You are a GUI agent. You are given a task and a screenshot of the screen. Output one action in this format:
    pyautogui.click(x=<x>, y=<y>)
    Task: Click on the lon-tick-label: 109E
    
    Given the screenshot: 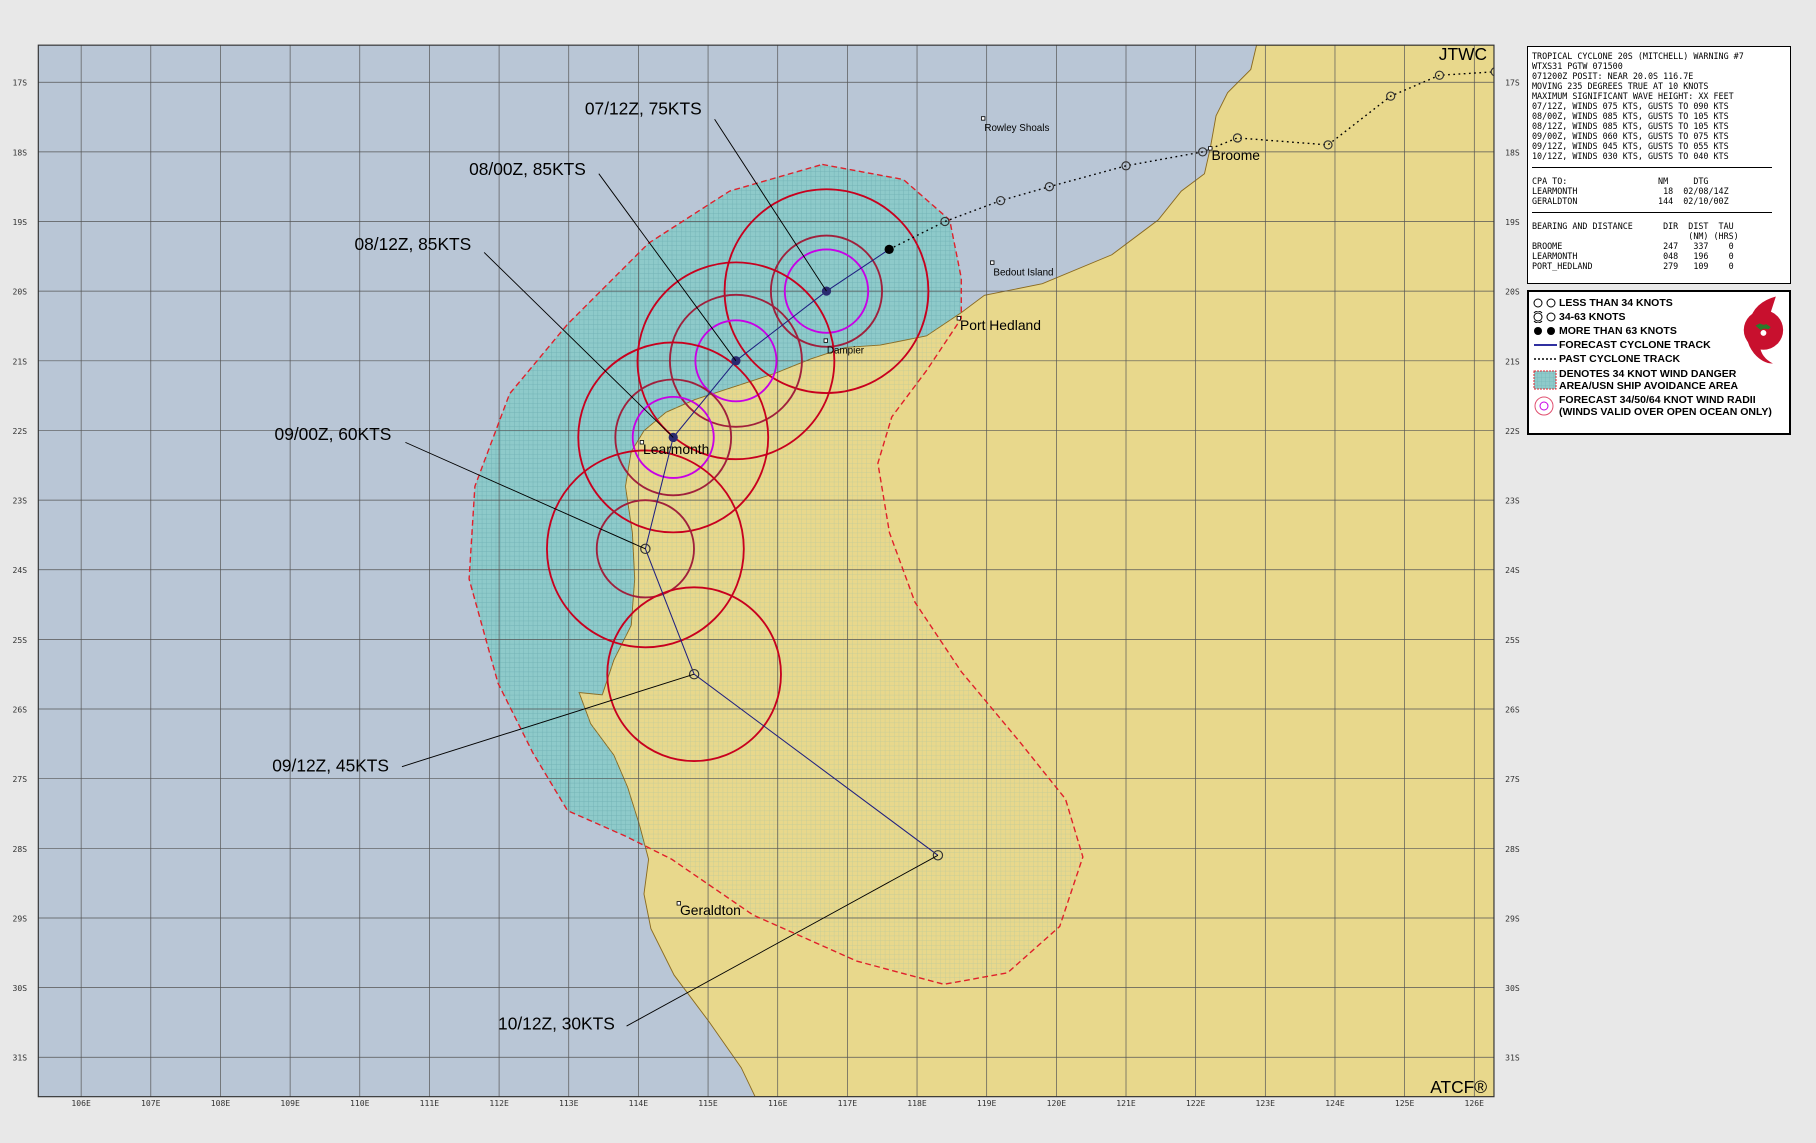 What is the action you would take?
    pyautogui.click(x=290, y=1103)
    